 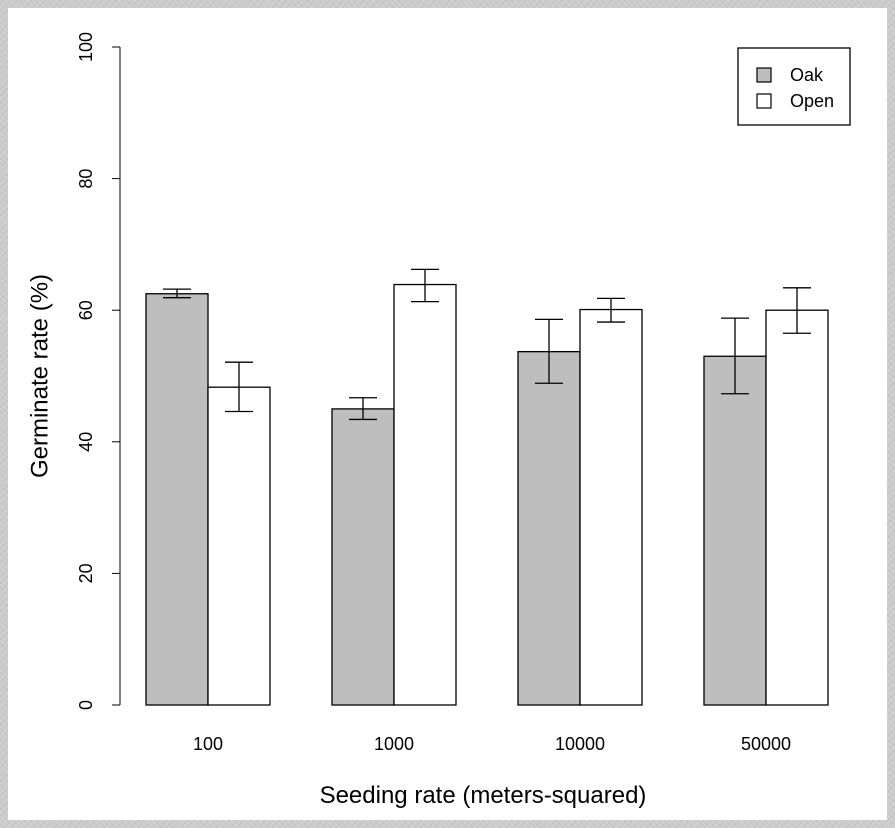 What do you see at coordinates (86, 310) in the screenshot?
I see `y-tick-label-60: 60` at bounding box center [86, 310].